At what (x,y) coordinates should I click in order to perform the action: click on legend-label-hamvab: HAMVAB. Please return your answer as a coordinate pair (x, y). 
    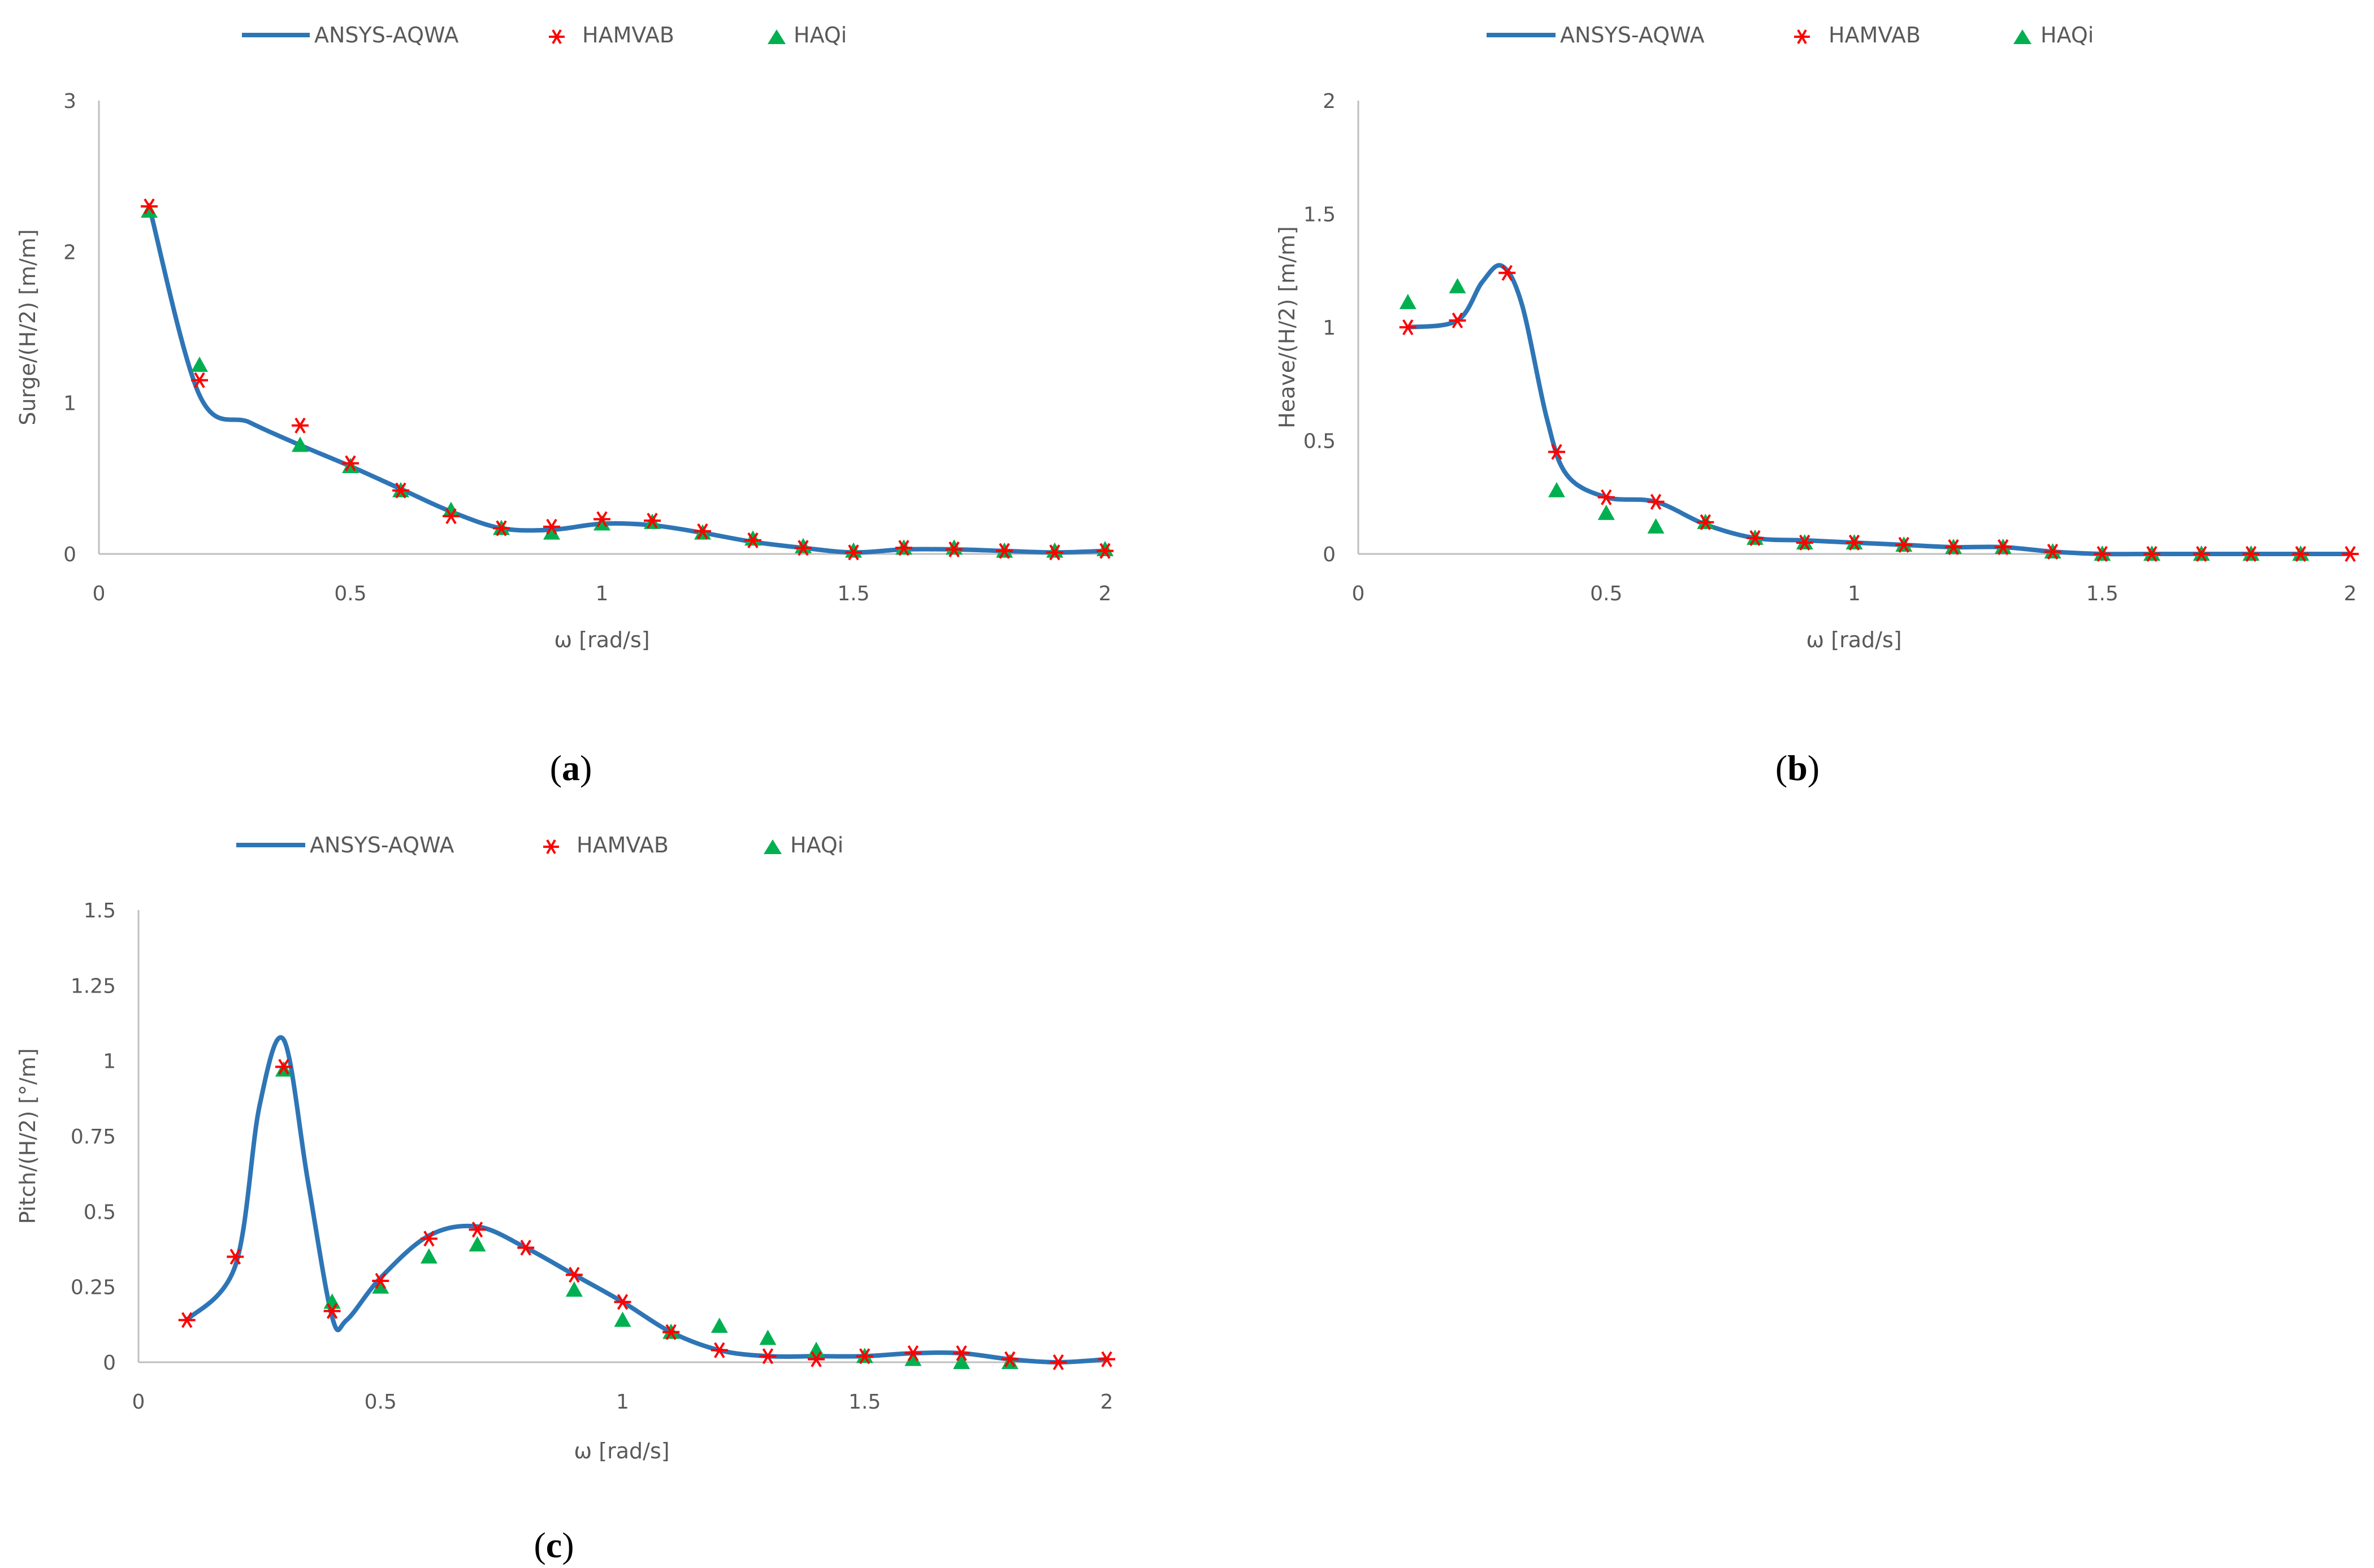
    Looking at the image, I should click on (628, 35).